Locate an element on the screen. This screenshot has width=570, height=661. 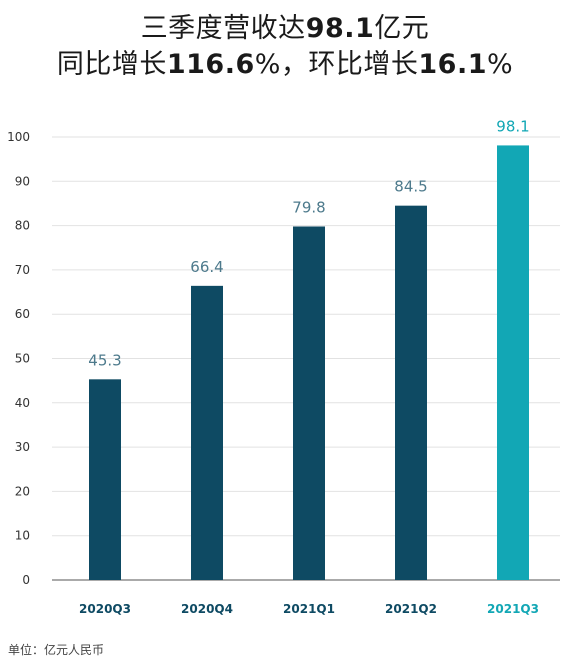
unit-note: 单位：亿元人民币 is located at coordinates (56, 650).